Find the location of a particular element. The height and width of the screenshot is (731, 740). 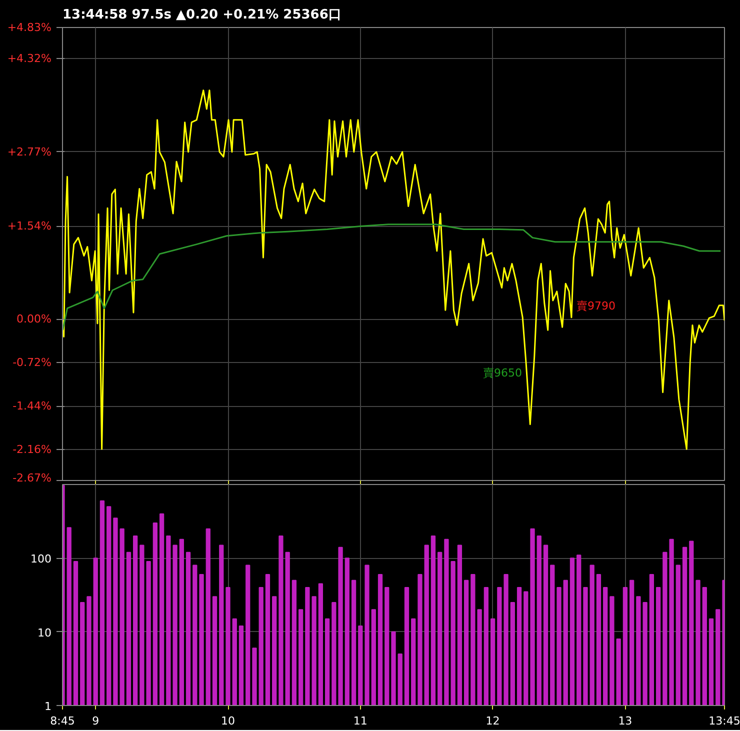

chart-title: 13:44:58 97.5s ▲0.20 +0.21% 25366口 is located at coordinates (202, 15).